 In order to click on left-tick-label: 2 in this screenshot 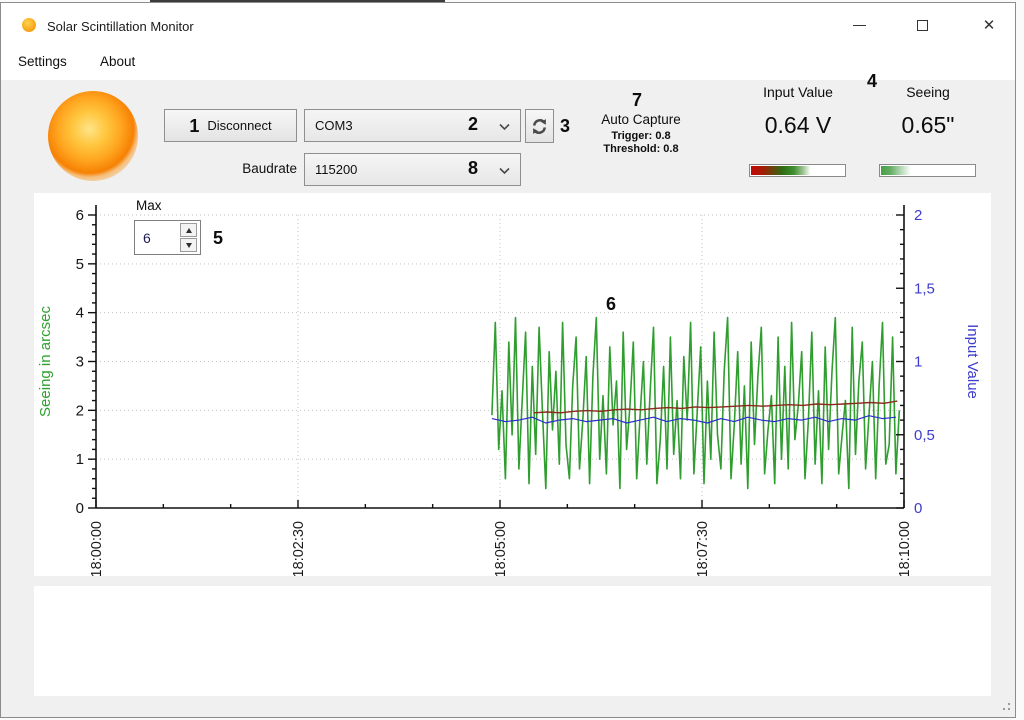, I will do `click(80, 410)`.